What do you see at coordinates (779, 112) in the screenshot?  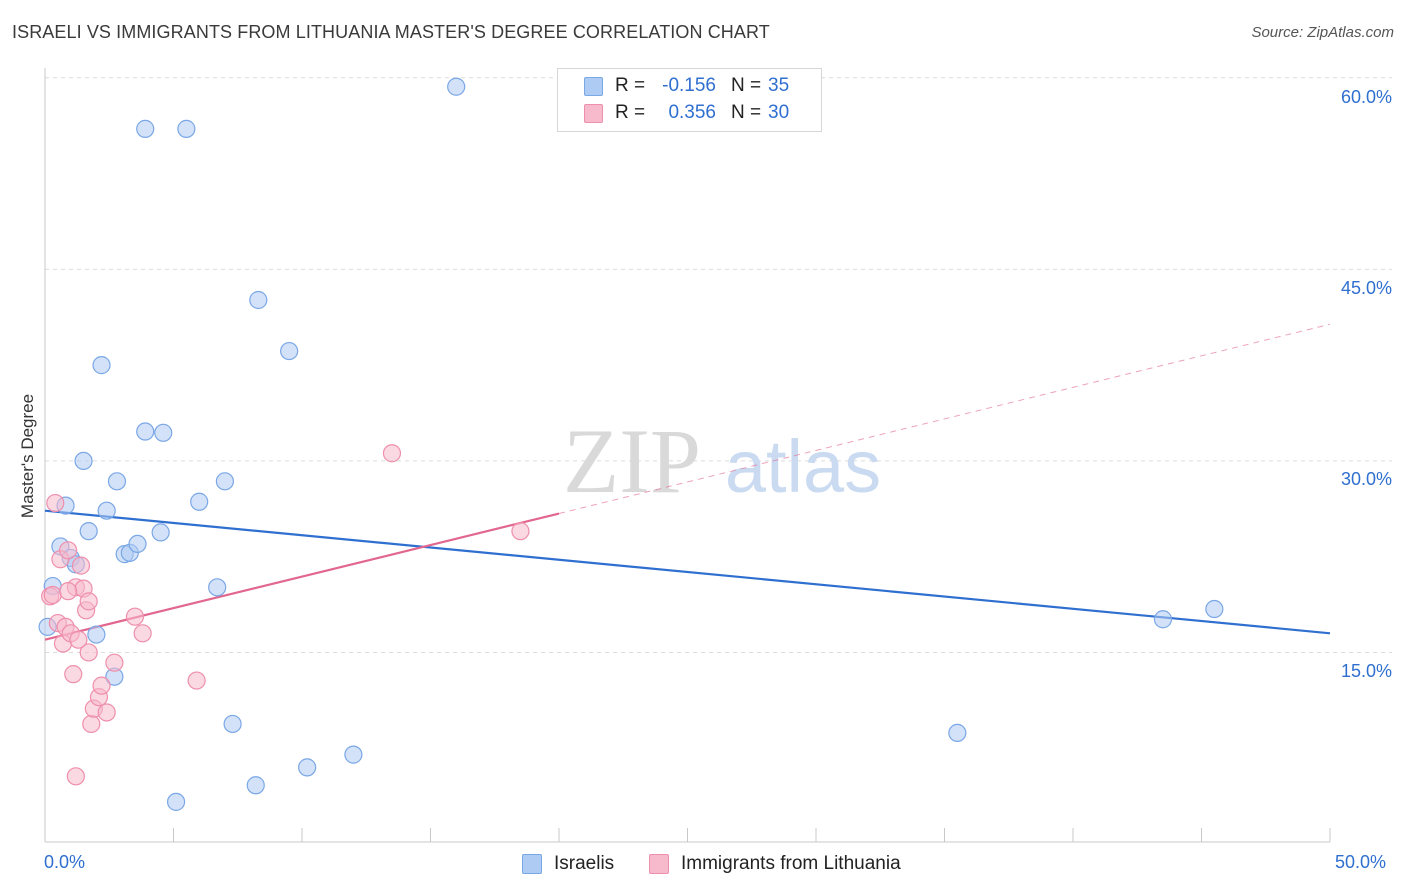 I see `n-value: 30` at bounding box center [779, 112].